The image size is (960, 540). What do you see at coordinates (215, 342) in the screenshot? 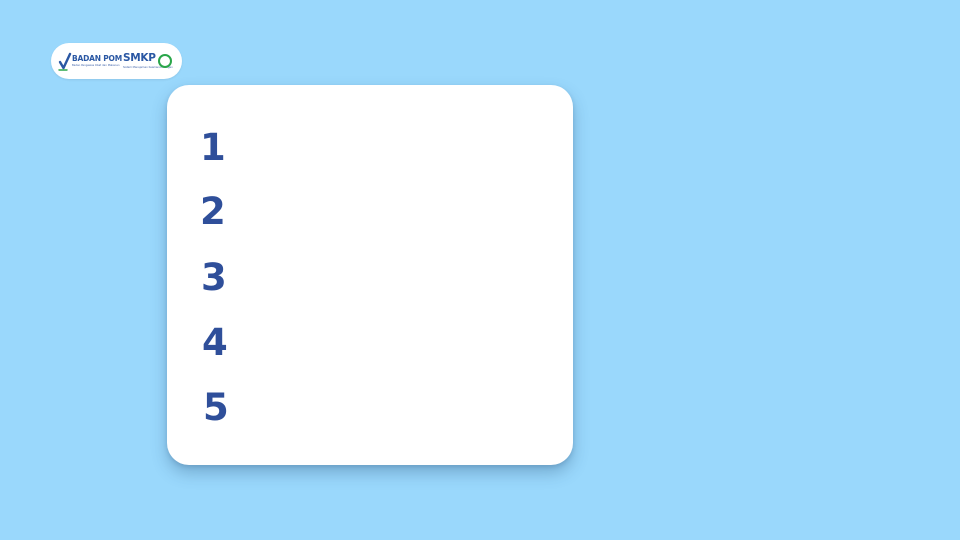
I see `list-number-4: 4` at bounding box center [215, 342].